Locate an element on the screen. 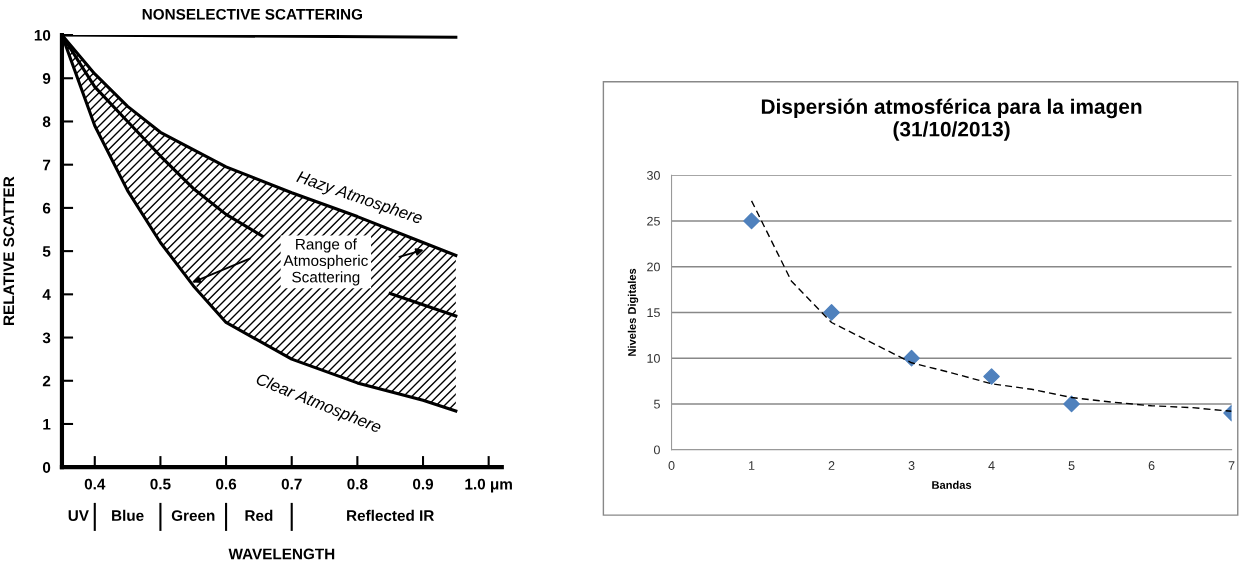 Image resolution: width=1239 pixels, height=584 pixels. annotation: NONSELECTIVE SCATTERING is located at coordinates (252, 14).